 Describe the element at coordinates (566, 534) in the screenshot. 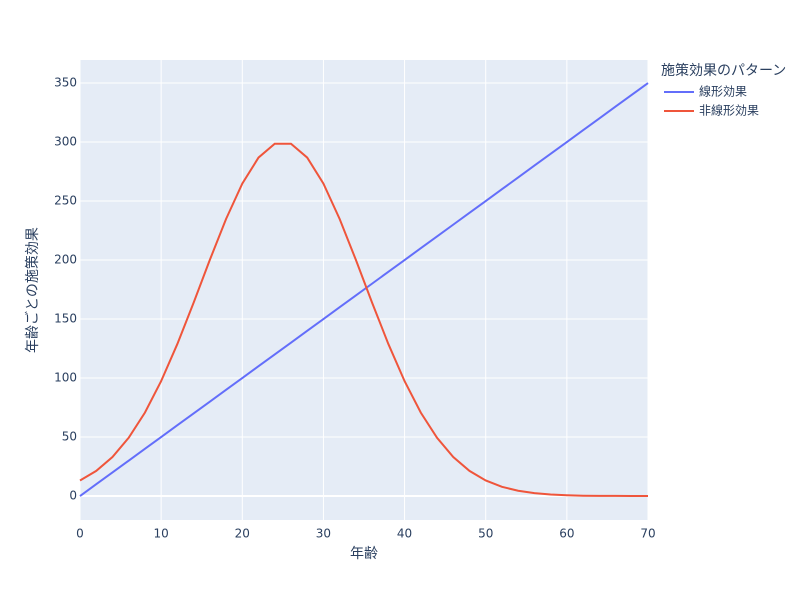

I see `x-tick-label: 60` at that location.